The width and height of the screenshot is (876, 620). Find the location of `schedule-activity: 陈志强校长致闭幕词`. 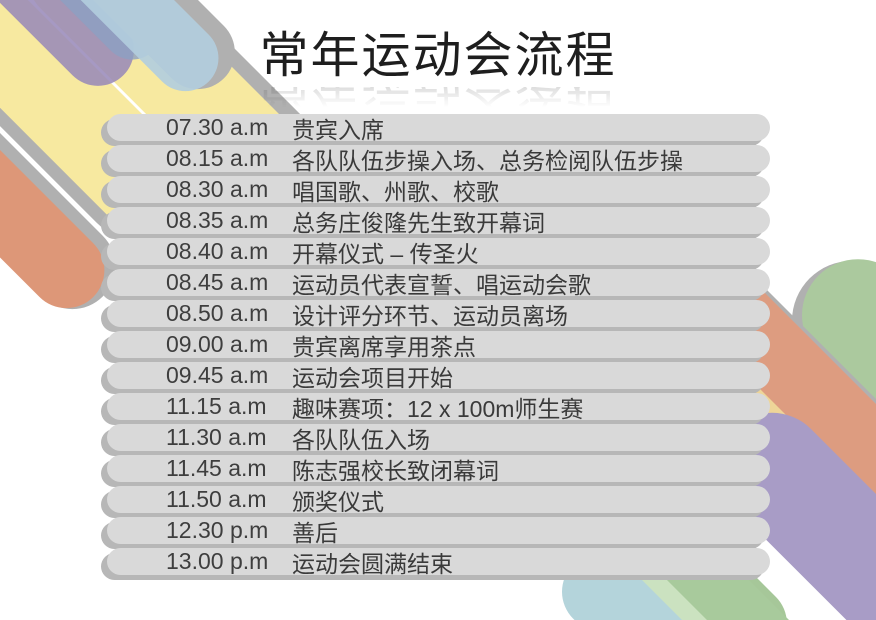

schedule-activity: 陈志强校长致闭幕词 is located at coordinates (395, 470).